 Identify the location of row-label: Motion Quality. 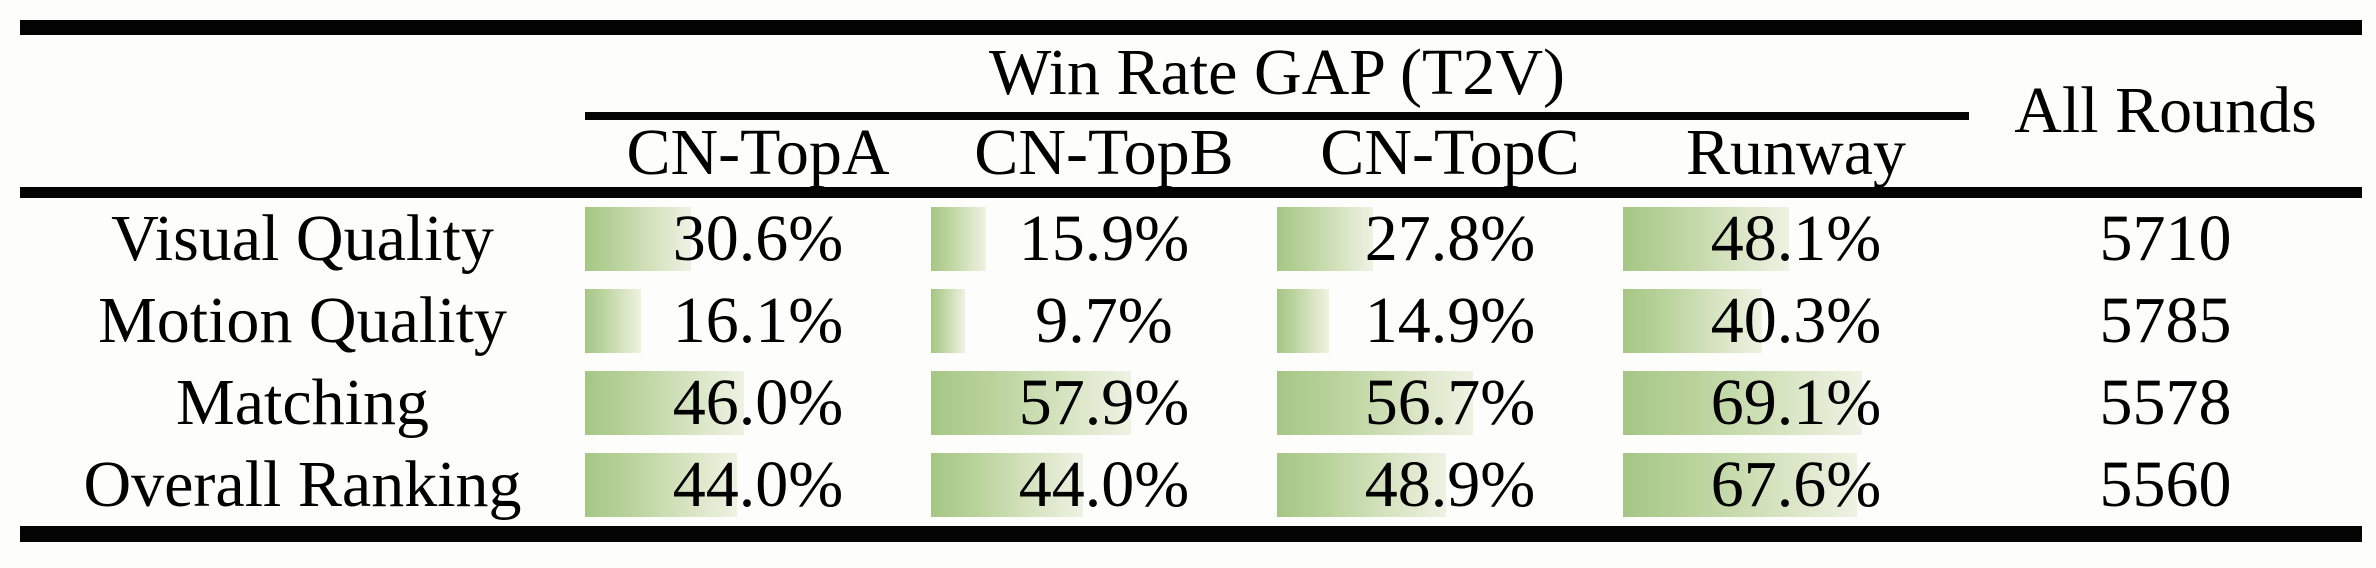
(302, 320).